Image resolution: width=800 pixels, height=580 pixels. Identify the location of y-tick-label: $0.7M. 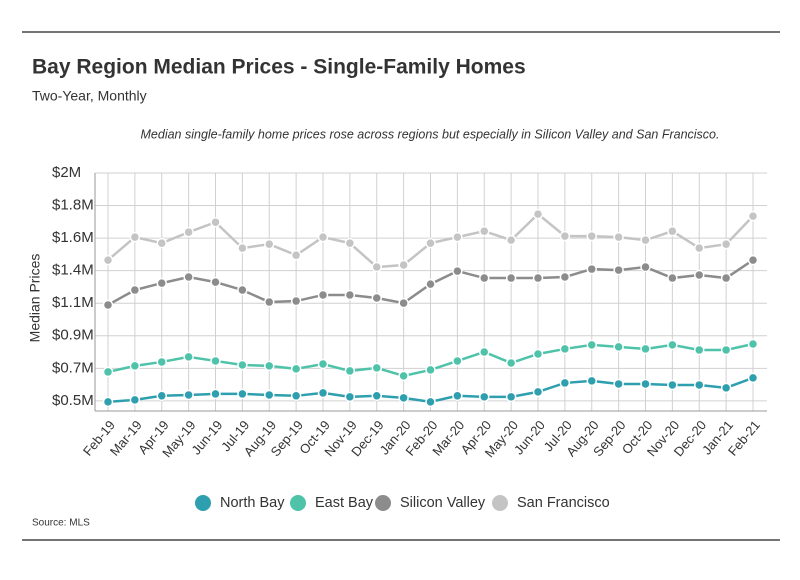
(73, 367).